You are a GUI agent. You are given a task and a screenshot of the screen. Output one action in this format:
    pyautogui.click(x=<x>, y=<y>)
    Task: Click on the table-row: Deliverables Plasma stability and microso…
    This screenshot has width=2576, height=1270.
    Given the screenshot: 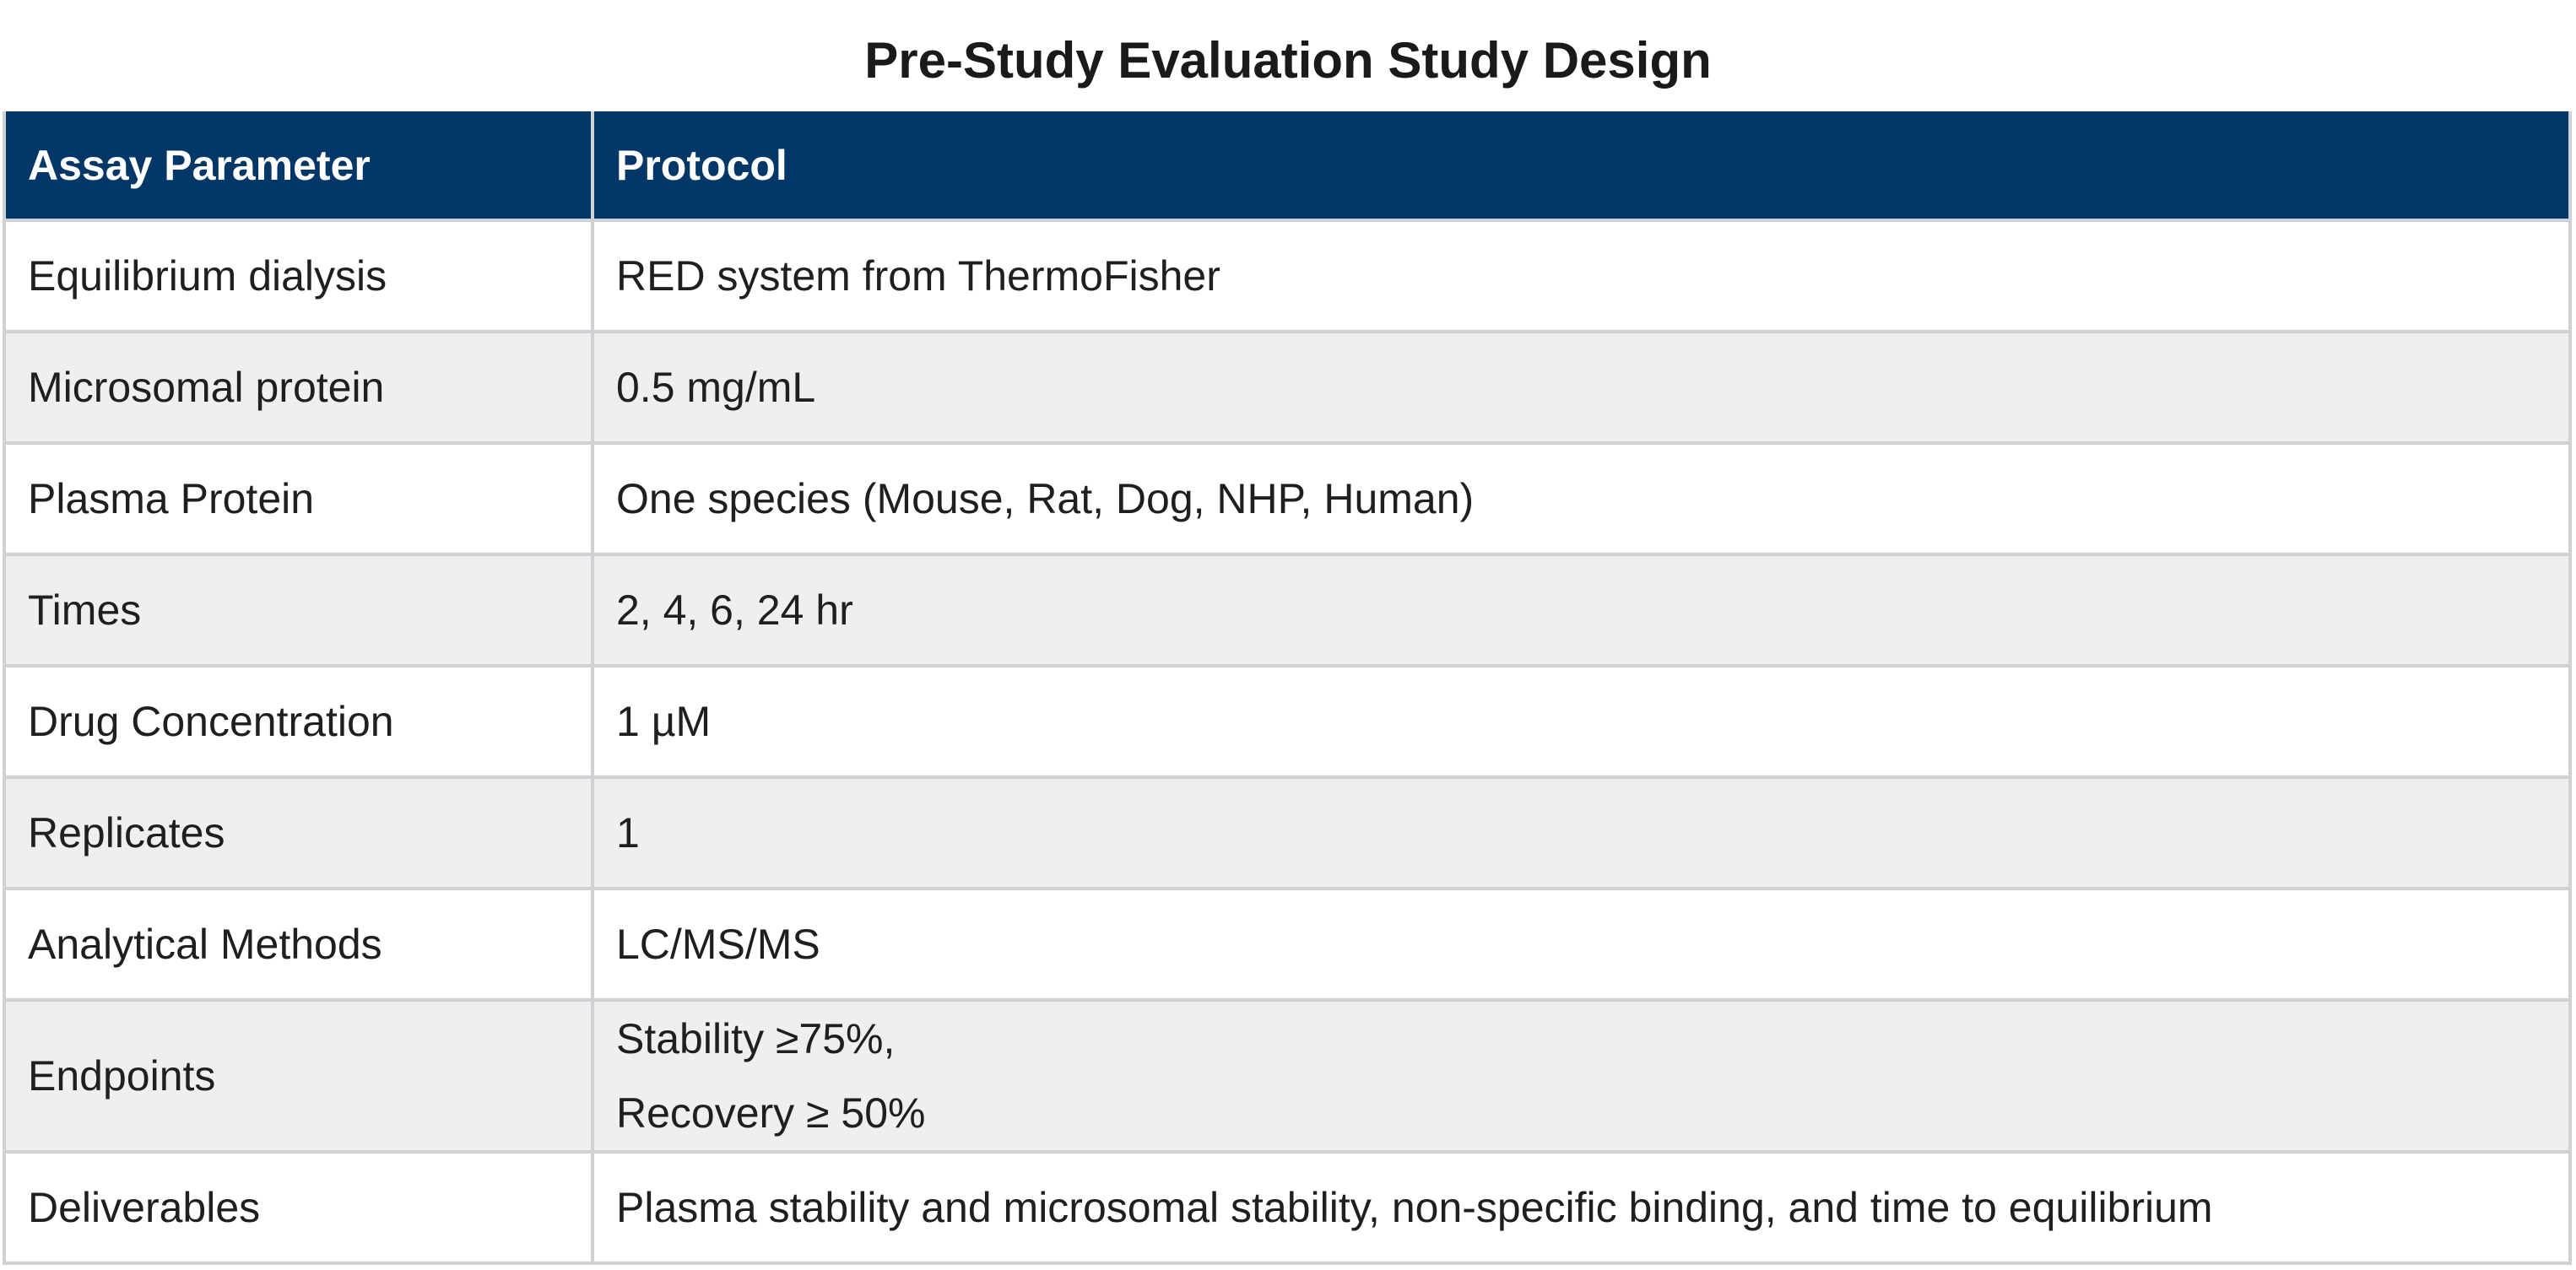 What is the action you would take?
    pyautogui.click(x=1287, y=1207)
    